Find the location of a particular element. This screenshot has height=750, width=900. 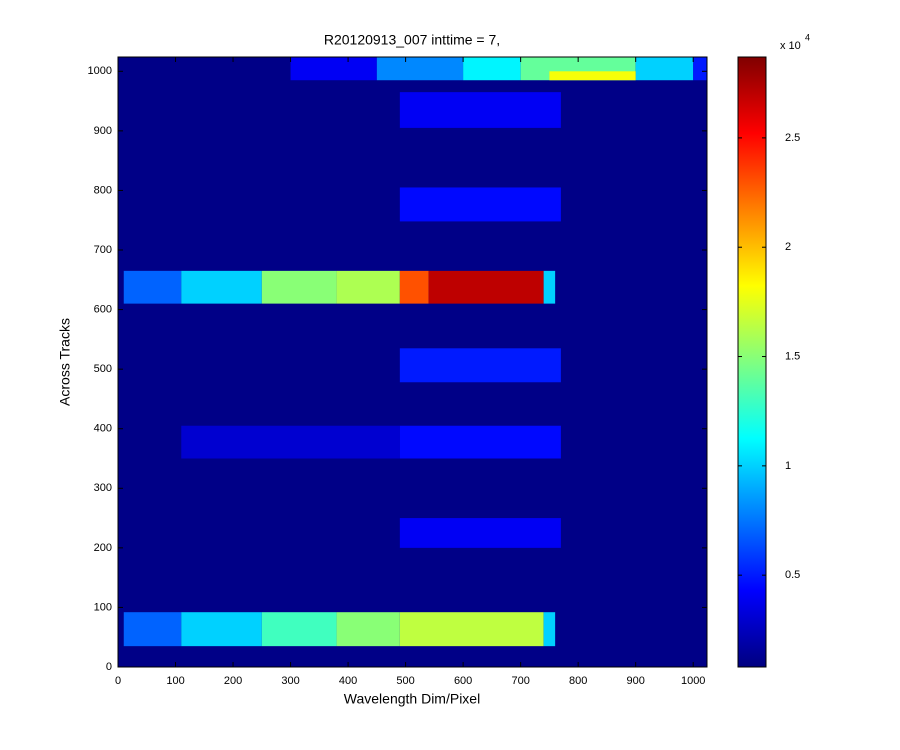

x-tick-label: 600 is located at coordinates (463, 681).